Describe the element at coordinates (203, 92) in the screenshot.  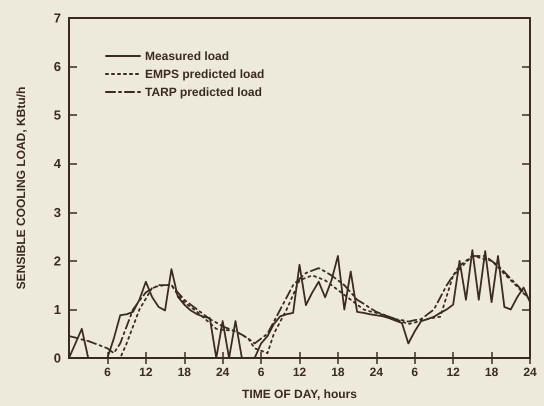
I see `legend-label: TARP predicted load` at that location.